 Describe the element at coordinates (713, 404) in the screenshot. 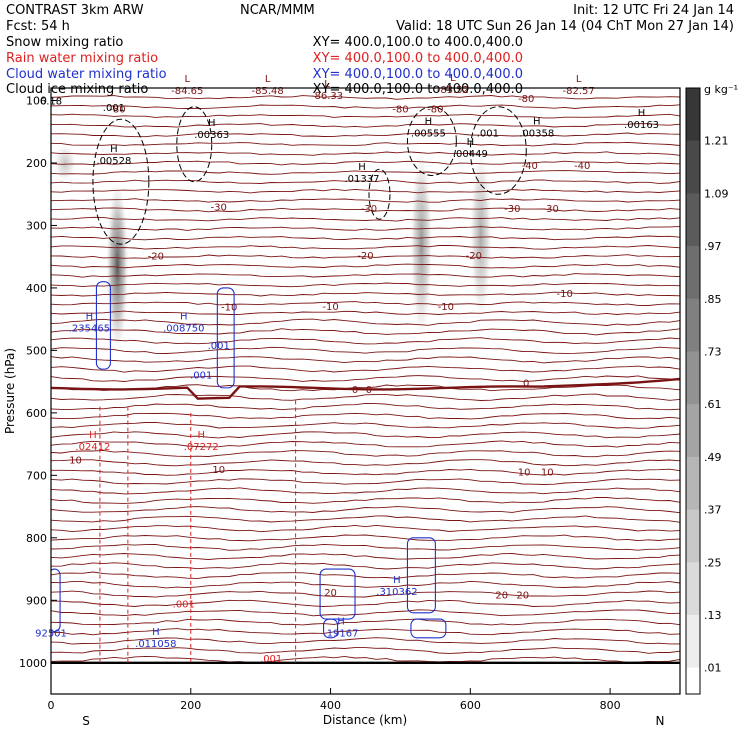

I see `colorbar-tick-label: .61` at that location.